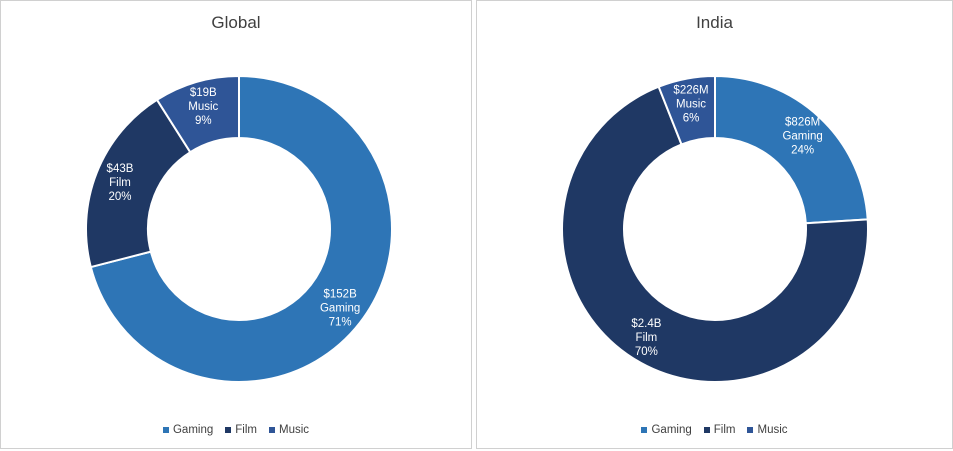 This screenshot has width=953, height=451. I want to click on chart-title: Global, so click(236, 22).